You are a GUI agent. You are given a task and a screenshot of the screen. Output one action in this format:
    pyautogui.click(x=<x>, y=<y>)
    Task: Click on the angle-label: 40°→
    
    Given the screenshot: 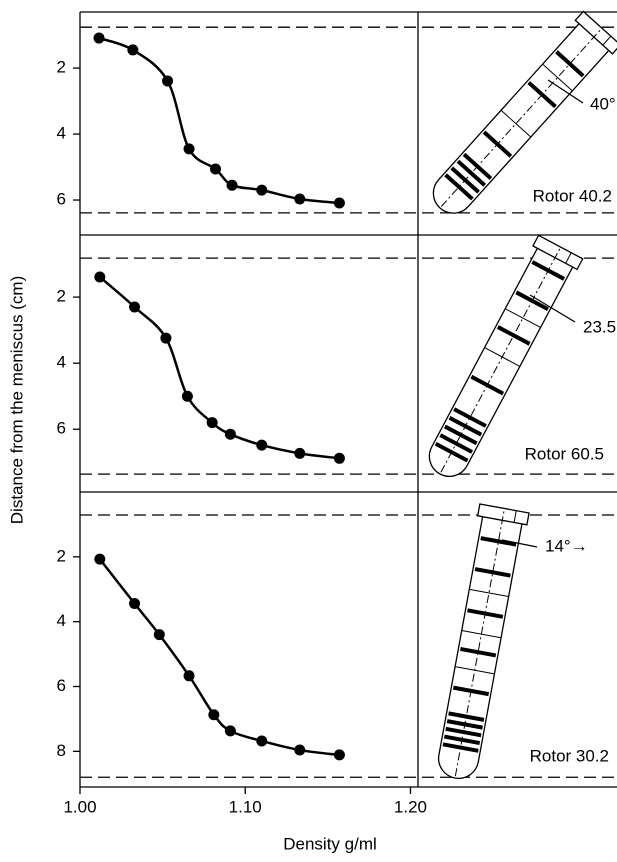 What is the action you would take?
    pyautogui.click(x=603, y=103)
    